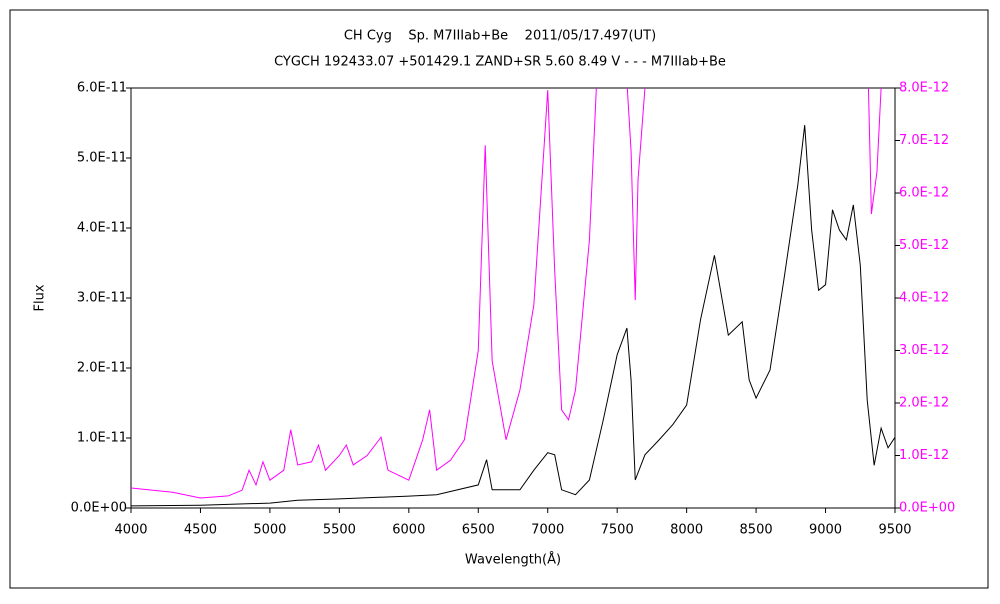 Image resolution: width=1000 pixels, height=604 pixels. Describe the element at coordinates (102, 298) in the screenshot. I see `y-tick-label: 3.0E-11` at that location.